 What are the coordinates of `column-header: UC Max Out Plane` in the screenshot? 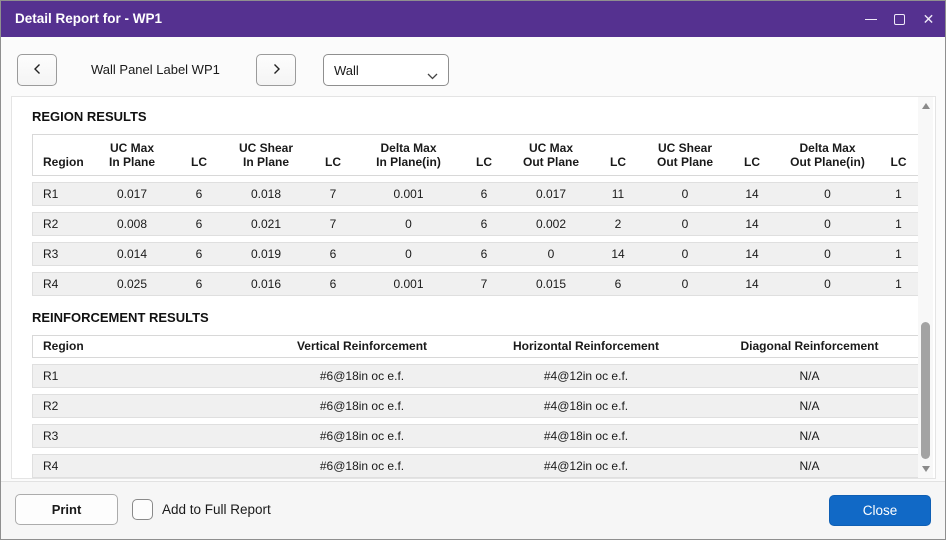 It's located at (551, 155).